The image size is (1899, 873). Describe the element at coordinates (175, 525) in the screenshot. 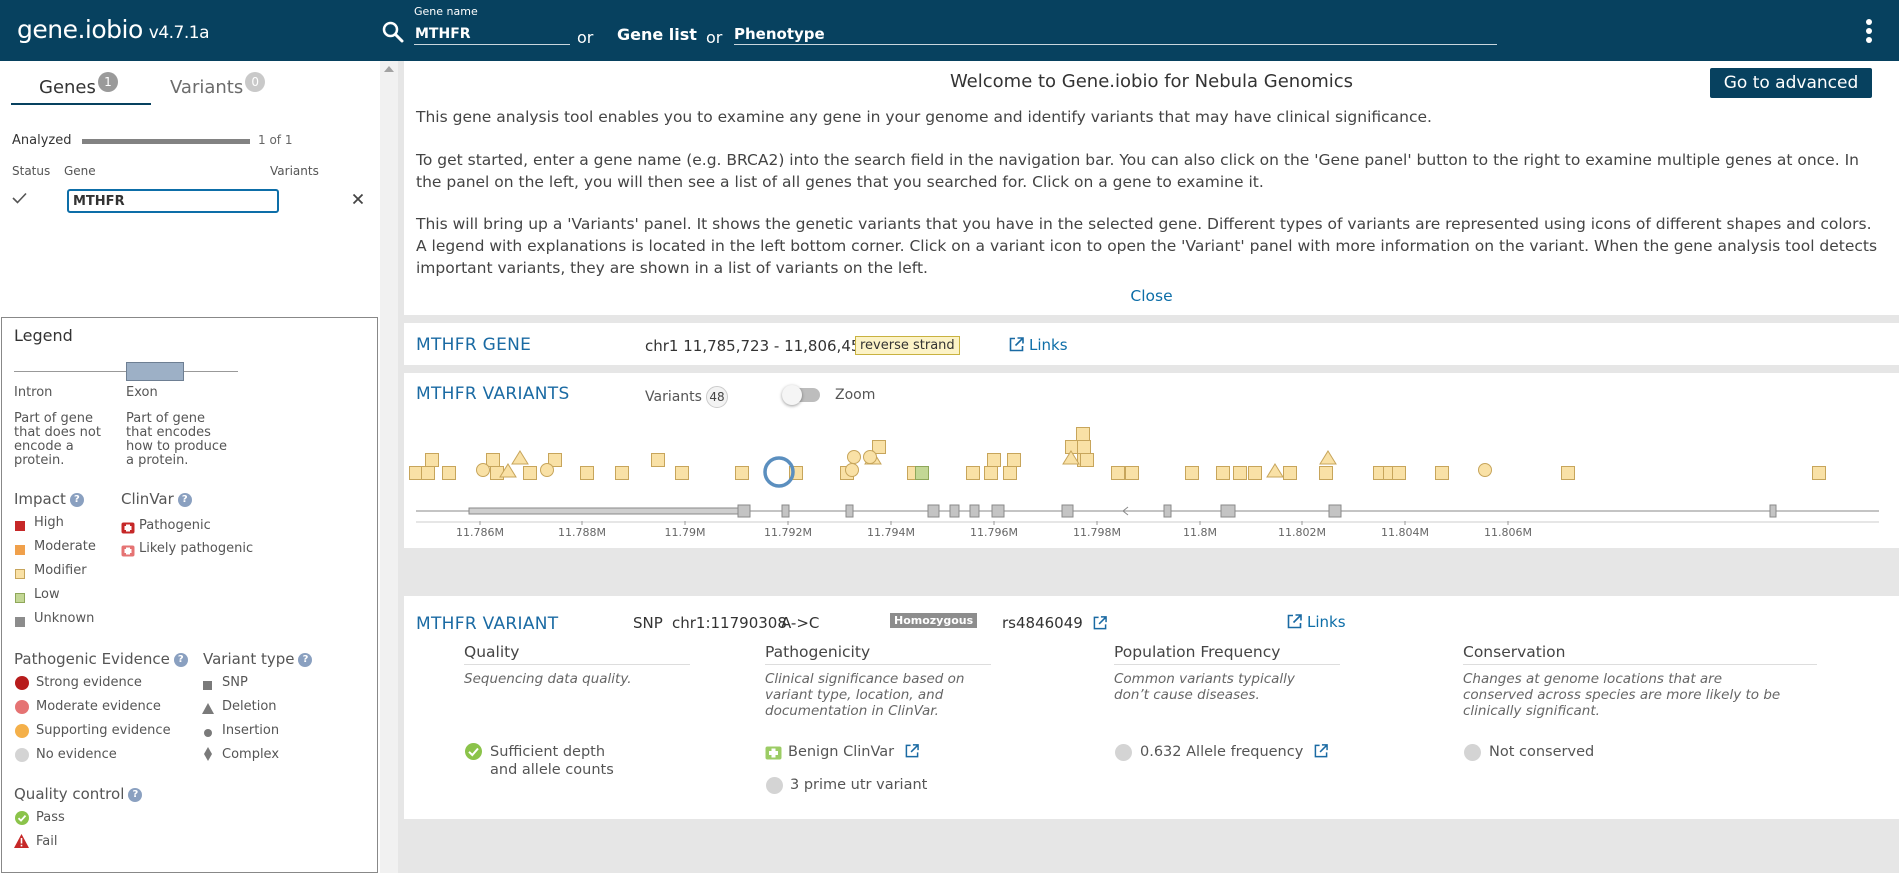

I see `clinvar-pathogenic-label: Pathogenic` at that location.